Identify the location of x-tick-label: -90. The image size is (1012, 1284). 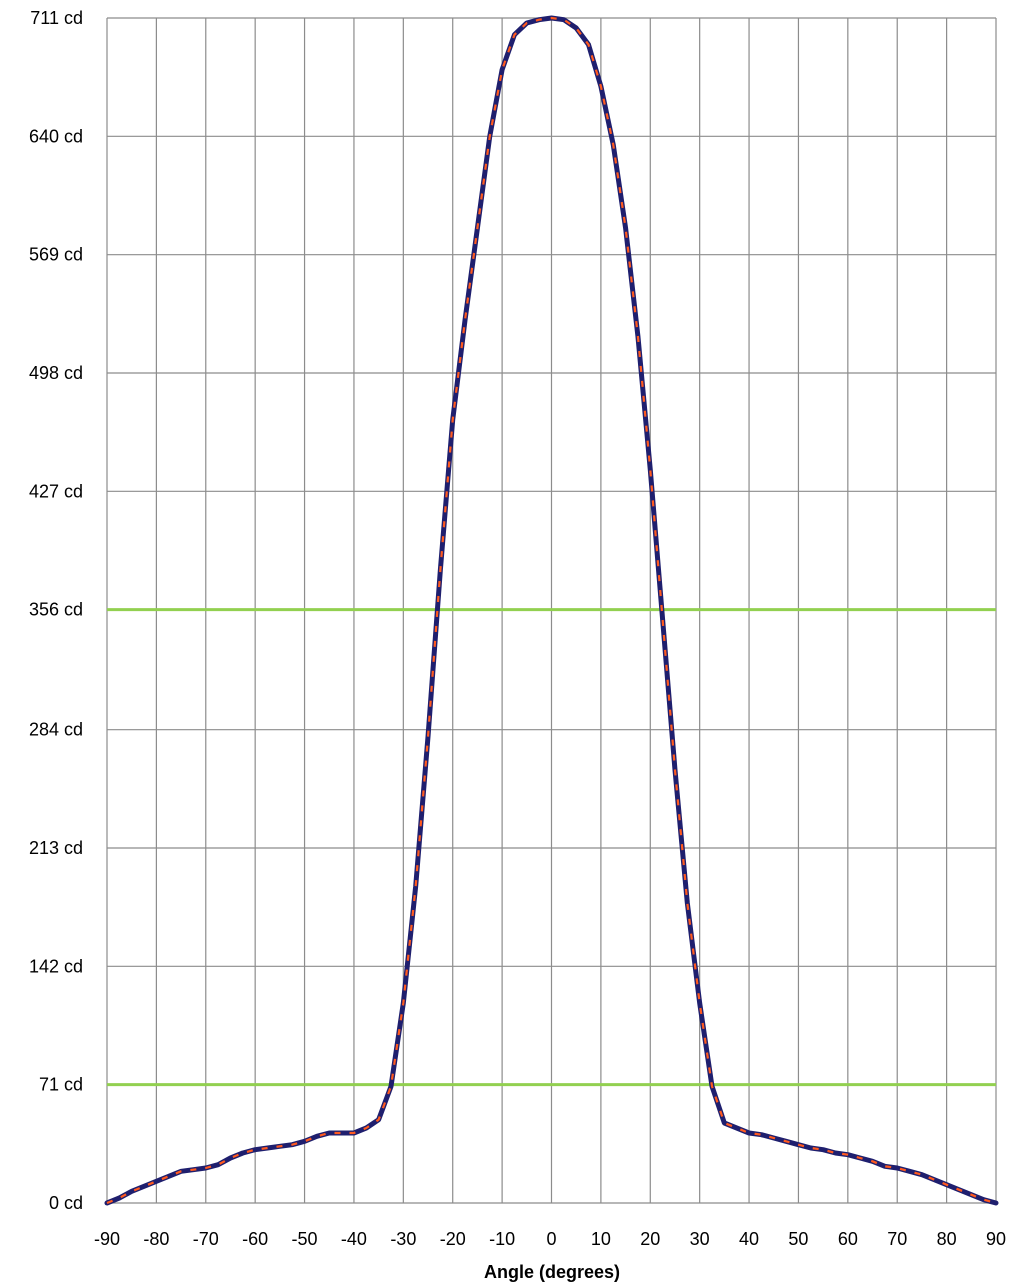
(107, 1239).